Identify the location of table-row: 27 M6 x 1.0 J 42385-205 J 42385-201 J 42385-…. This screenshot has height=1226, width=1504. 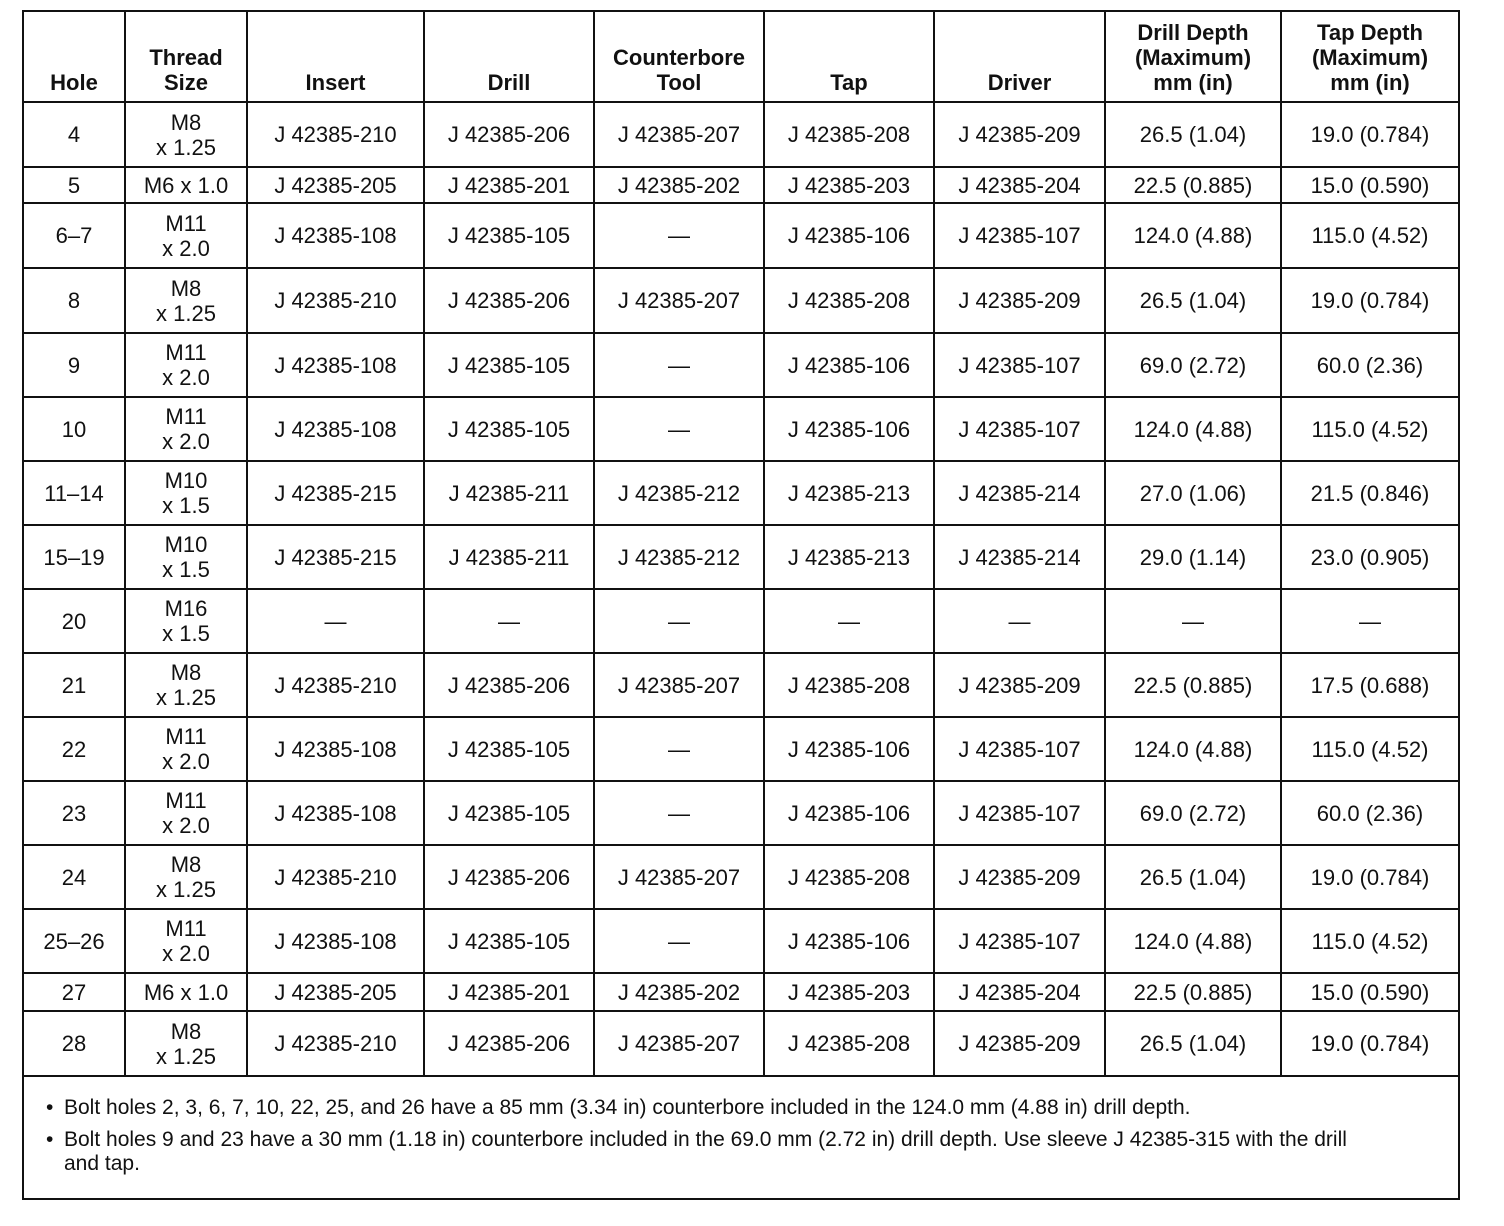
(741, 992).